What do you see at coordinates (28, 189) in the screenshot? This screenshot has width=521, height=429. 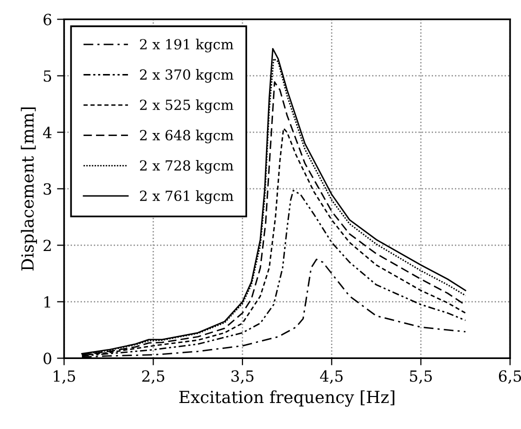 I see `y-axis-title: Displacement [mm]` at bounding box center [28, 189].